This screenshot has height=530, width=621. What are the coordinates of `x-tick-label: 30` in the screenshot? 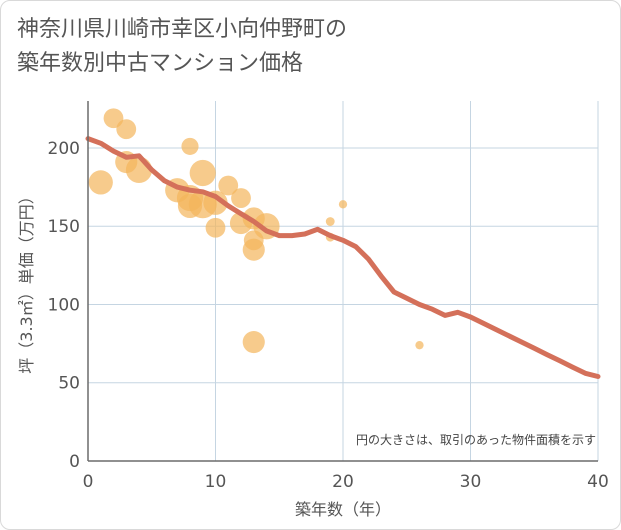 It's located at (471, 482).